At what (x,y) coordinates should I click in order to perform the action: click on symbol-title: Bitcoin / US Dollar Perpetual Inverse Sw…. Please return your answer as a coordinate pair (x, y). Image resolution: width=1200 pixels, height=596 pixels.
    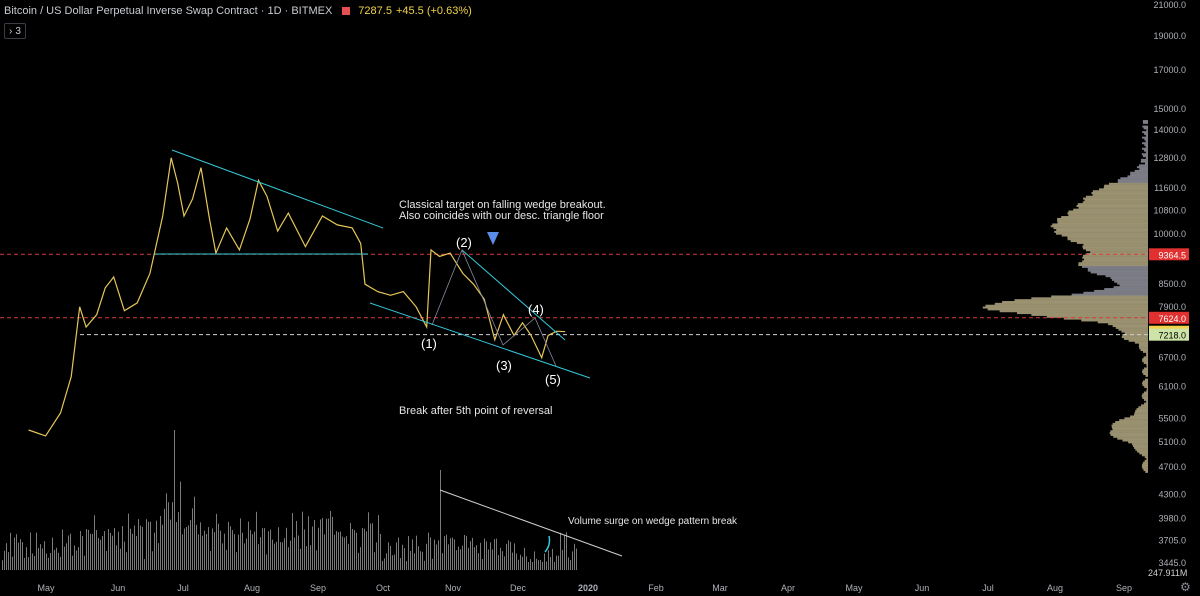
    Looking at the image, I should click on (168, 11).